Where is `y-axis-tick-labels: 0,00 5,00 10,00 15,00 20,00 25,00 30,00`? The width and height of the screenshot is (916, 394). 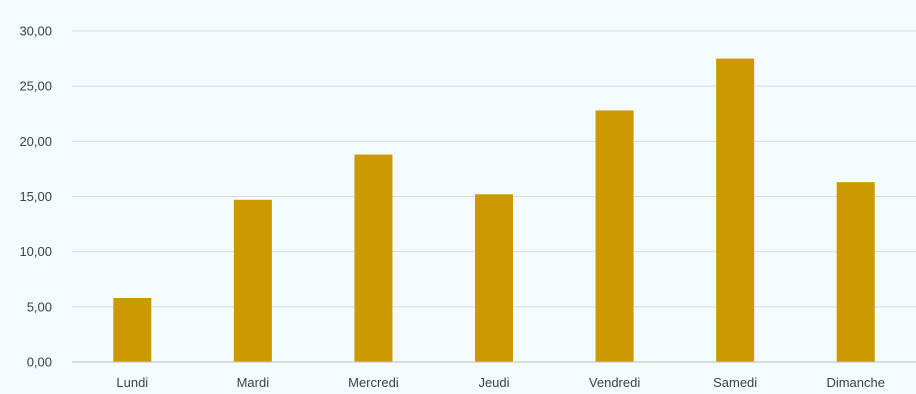
y-axis-tick-labels: 0,00 5,00 10,00 15,00 20,00 25,00 30,00 is located at coordinates (35, 197).